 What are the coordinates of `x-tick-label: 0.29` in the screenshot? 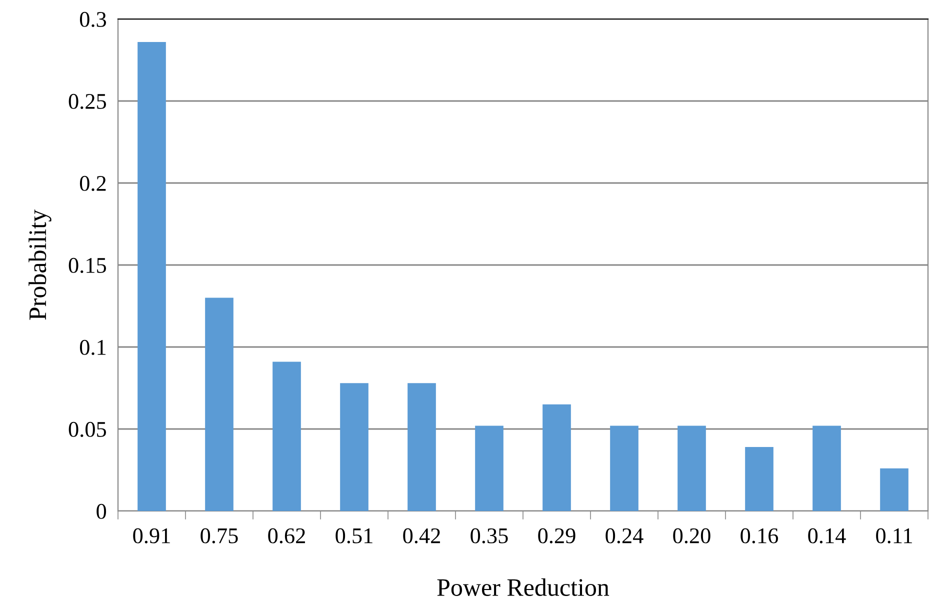 It's located at (557, 536).